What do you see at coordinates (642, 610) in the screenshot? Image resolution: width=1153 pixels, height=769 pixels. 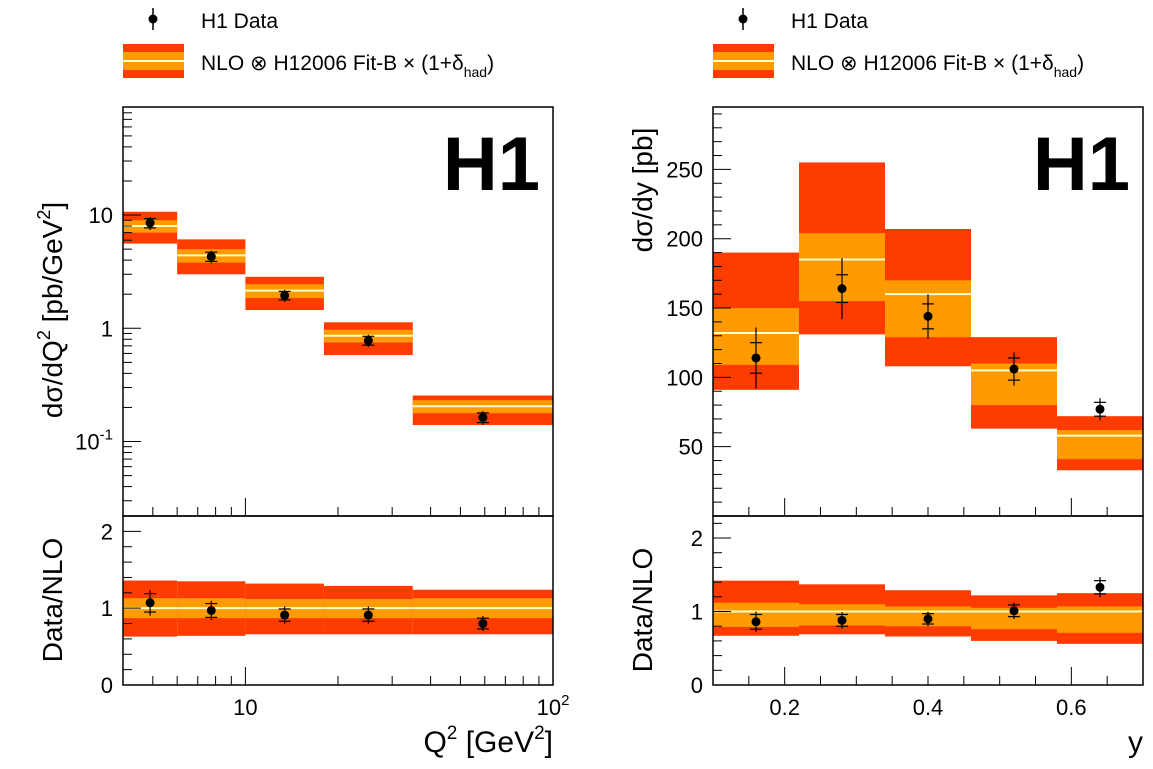 I see `y-ratio-y-axis-title: Data/NLO` at bounding box center [642, 610].